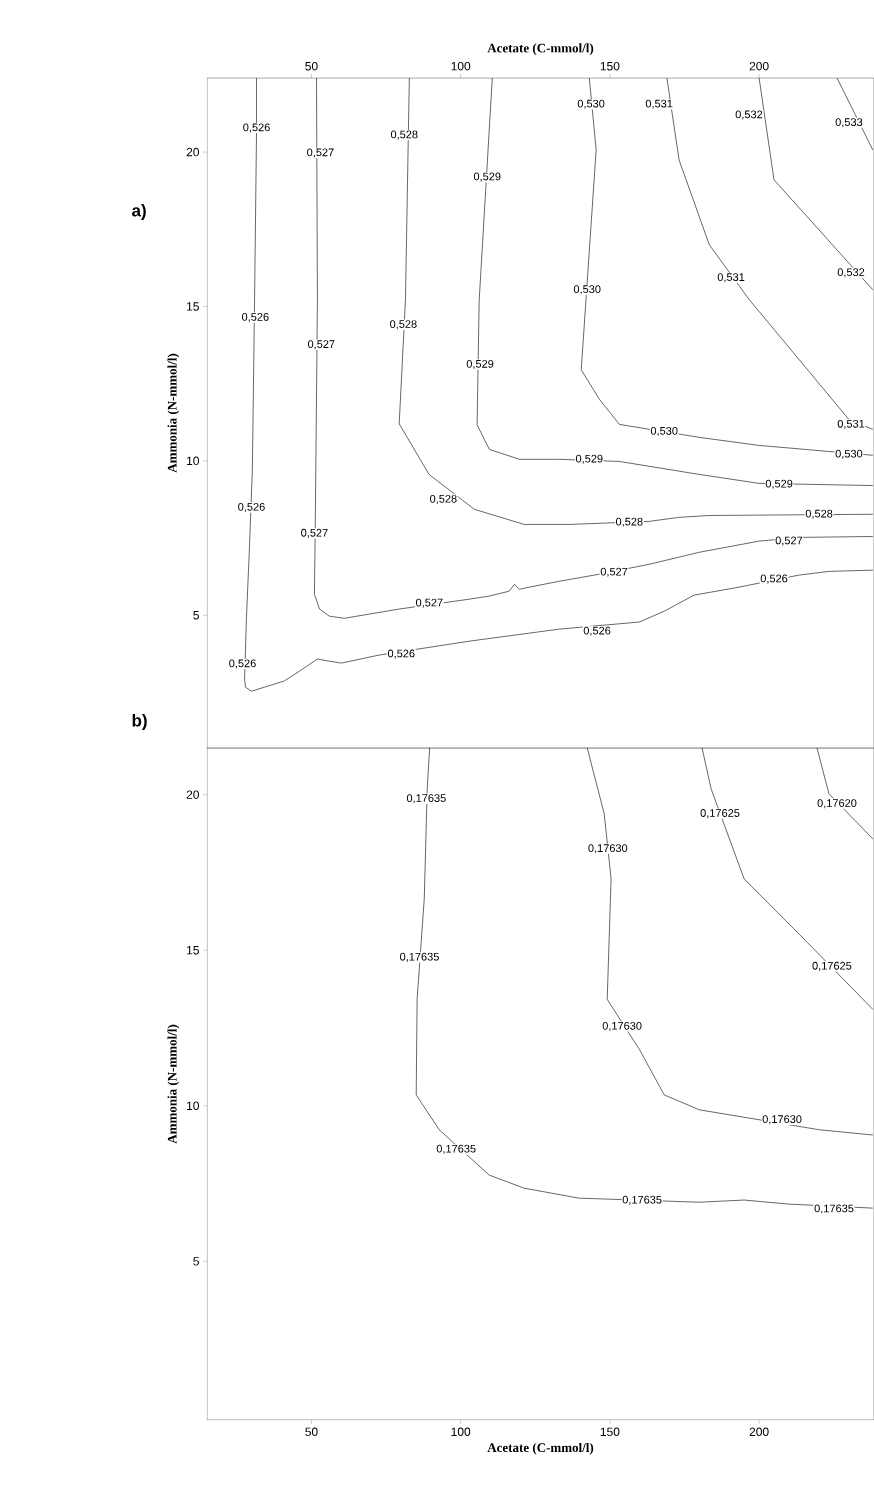  Describe the element at coordinates (138, 212) in the screenshot. I see `text: a)` at that location.